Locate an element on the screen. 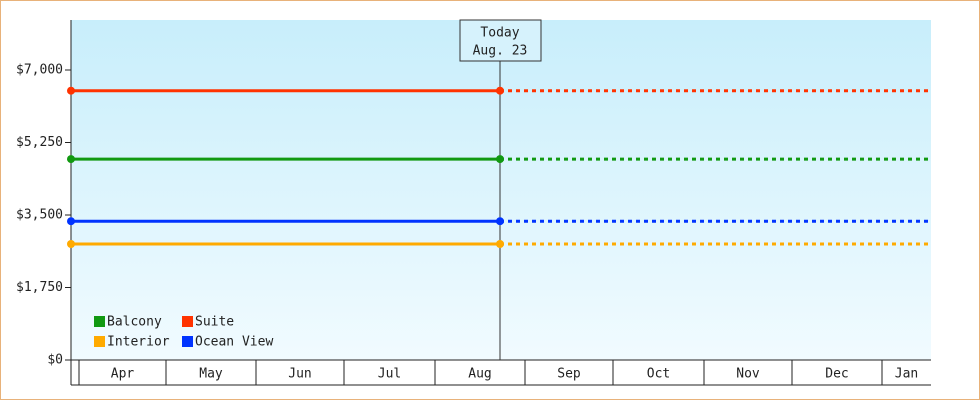  today-title: Today is located at coordinates (499, 33).